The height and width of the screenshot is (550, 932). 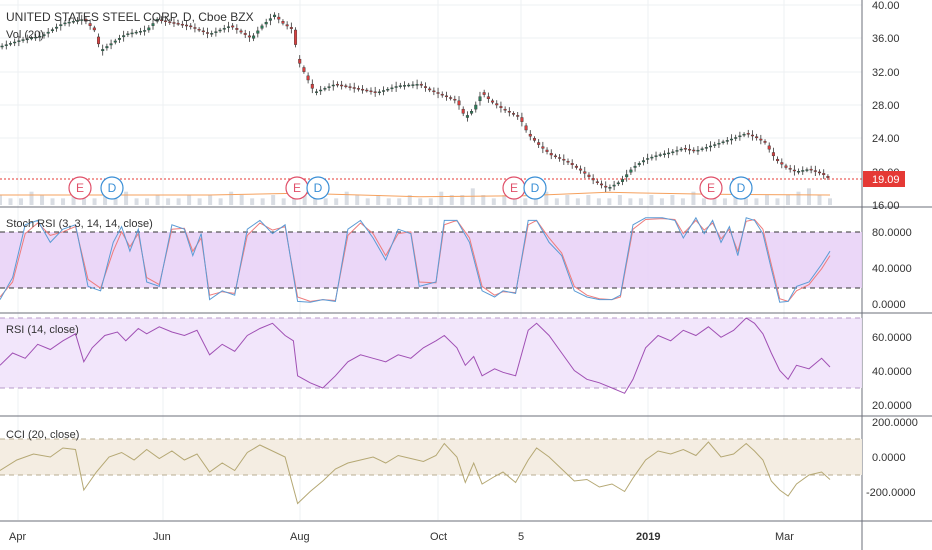 I want to click on rsi-tick-label: 40.0000, so click(x=892, y=372).